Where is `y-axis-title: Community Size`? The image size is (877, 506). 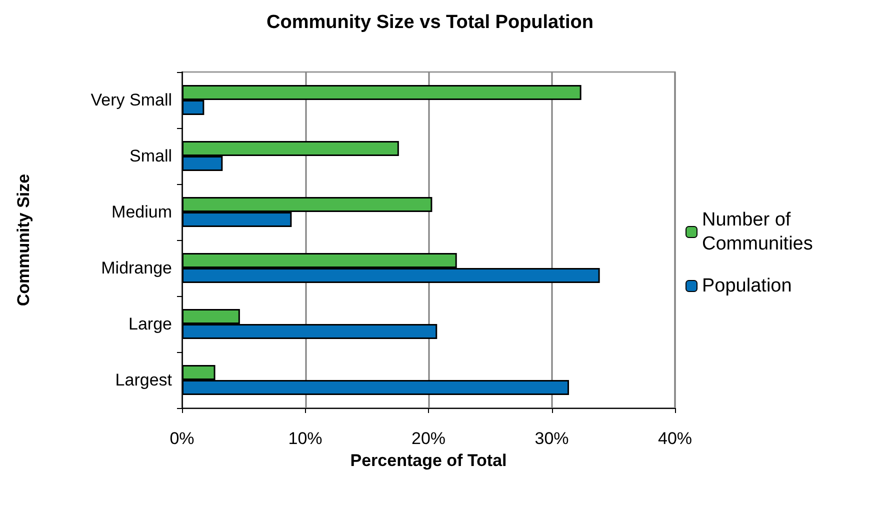 y-axis-title: Community Size is located at coordinates (23, 240).